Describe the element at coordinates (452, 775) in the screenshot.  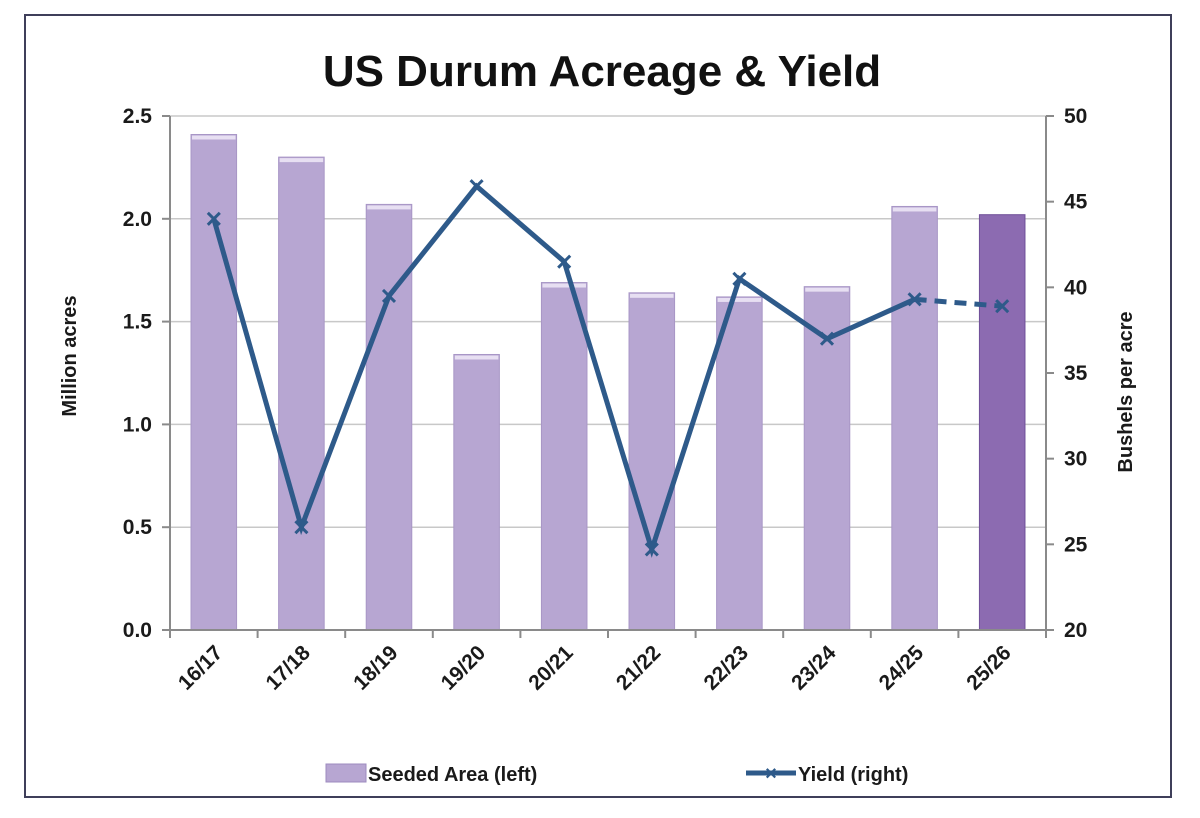
I see `legend-label-seeded-area: Seeded Area (left)` at that location.